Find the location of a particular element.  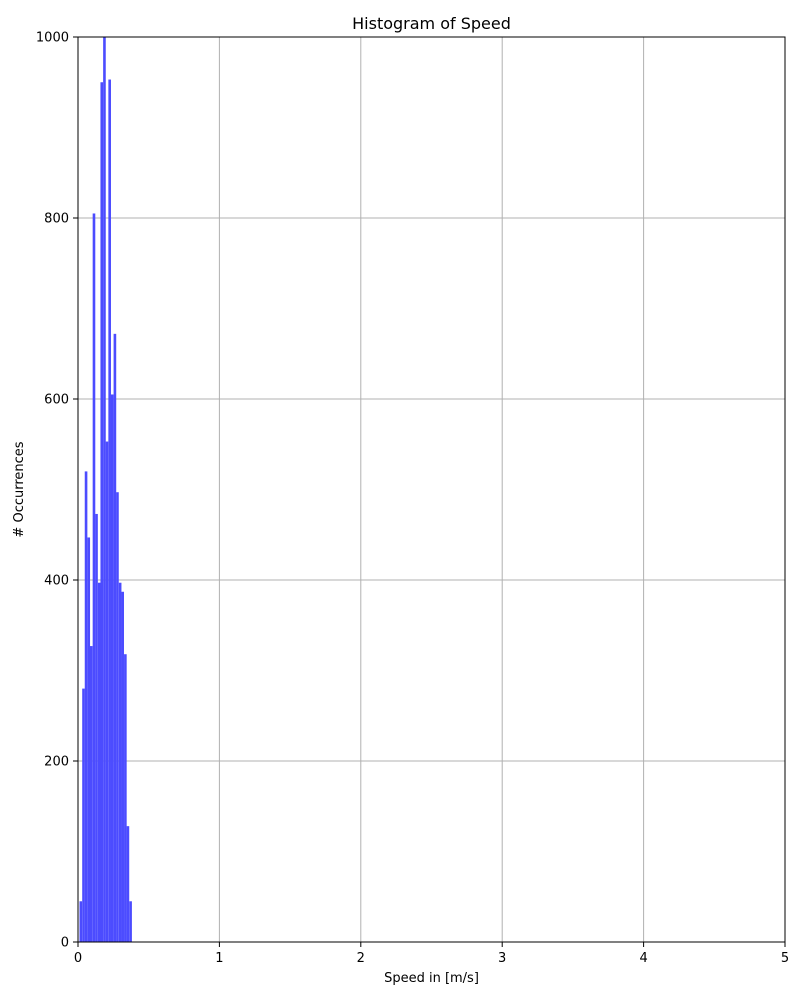

y-tick-label: 200 is located at coordinates (56, 762).